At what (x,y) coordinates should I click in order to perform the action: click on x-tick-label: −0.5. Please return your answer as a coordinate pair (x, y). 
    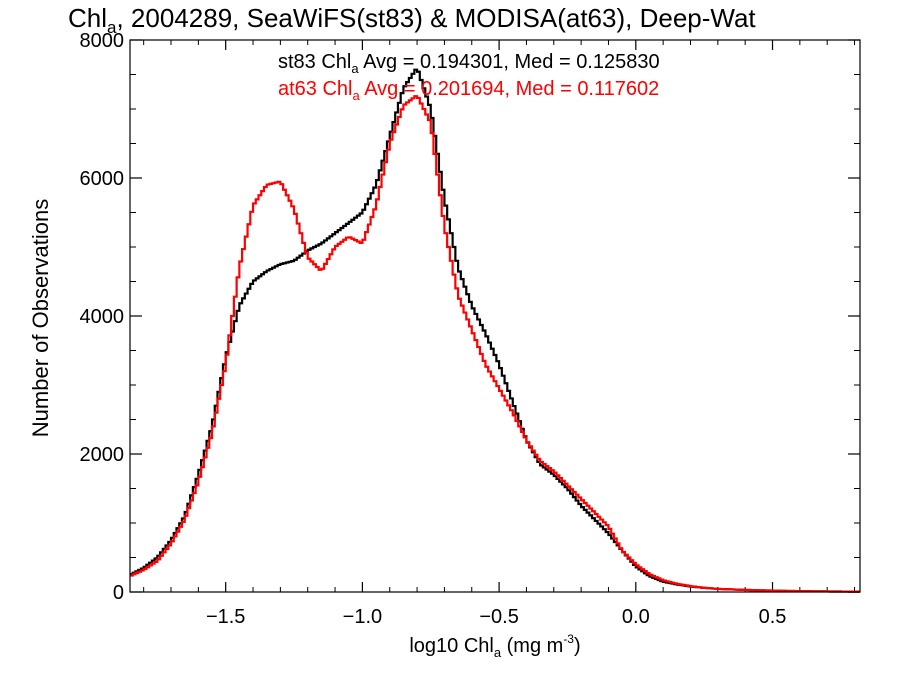
    Looking at the image, I should click on (498, 617).